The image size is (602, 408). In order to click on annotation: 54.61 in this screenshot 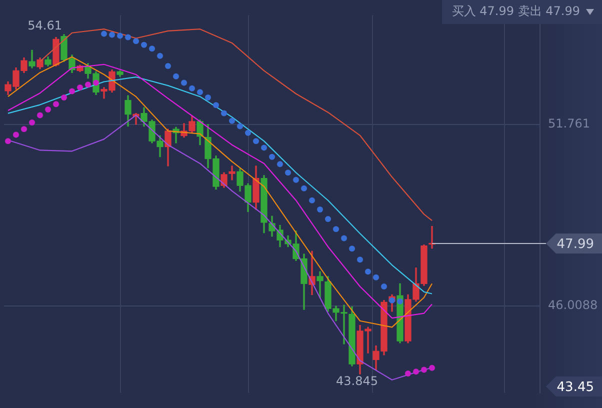, I will do `click(45, 25)`.